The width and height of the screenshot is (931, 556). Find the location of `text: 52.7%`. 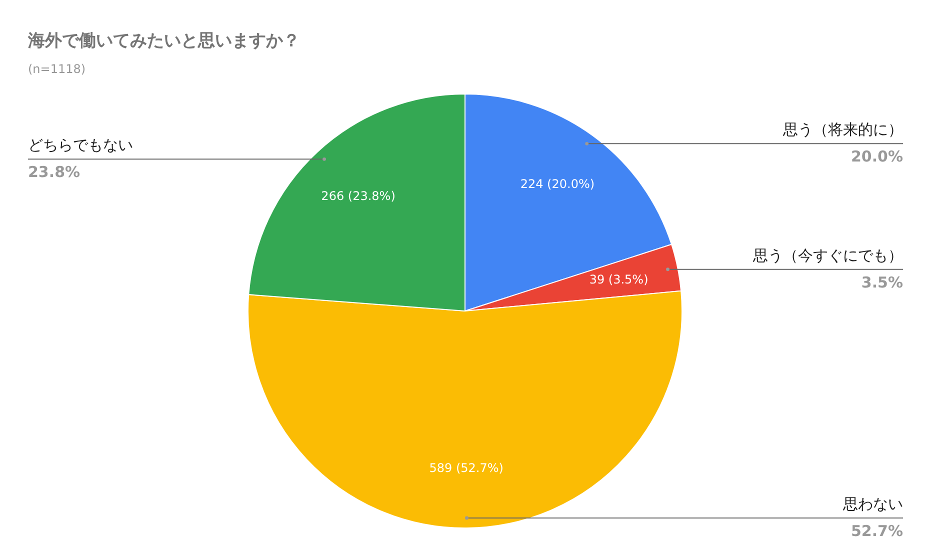

text: 52.7% is located at coordinates (876, 531).